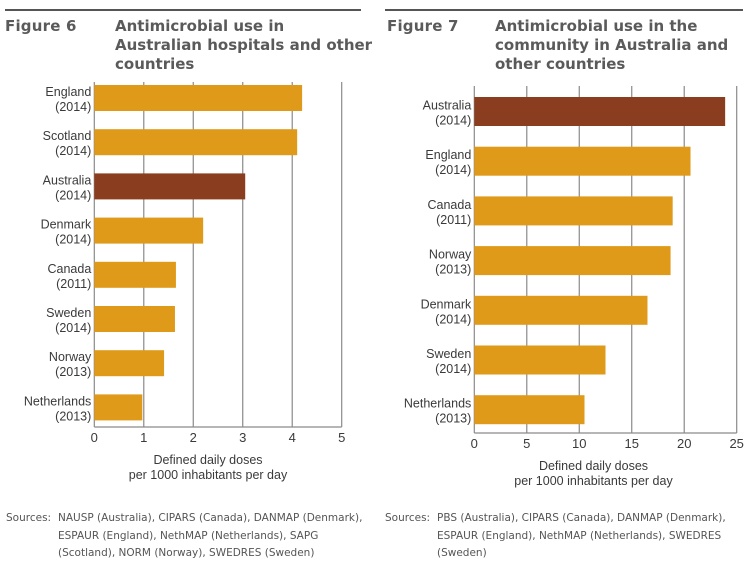  I want to click on x-tick-label: 4, so click(292, 437).